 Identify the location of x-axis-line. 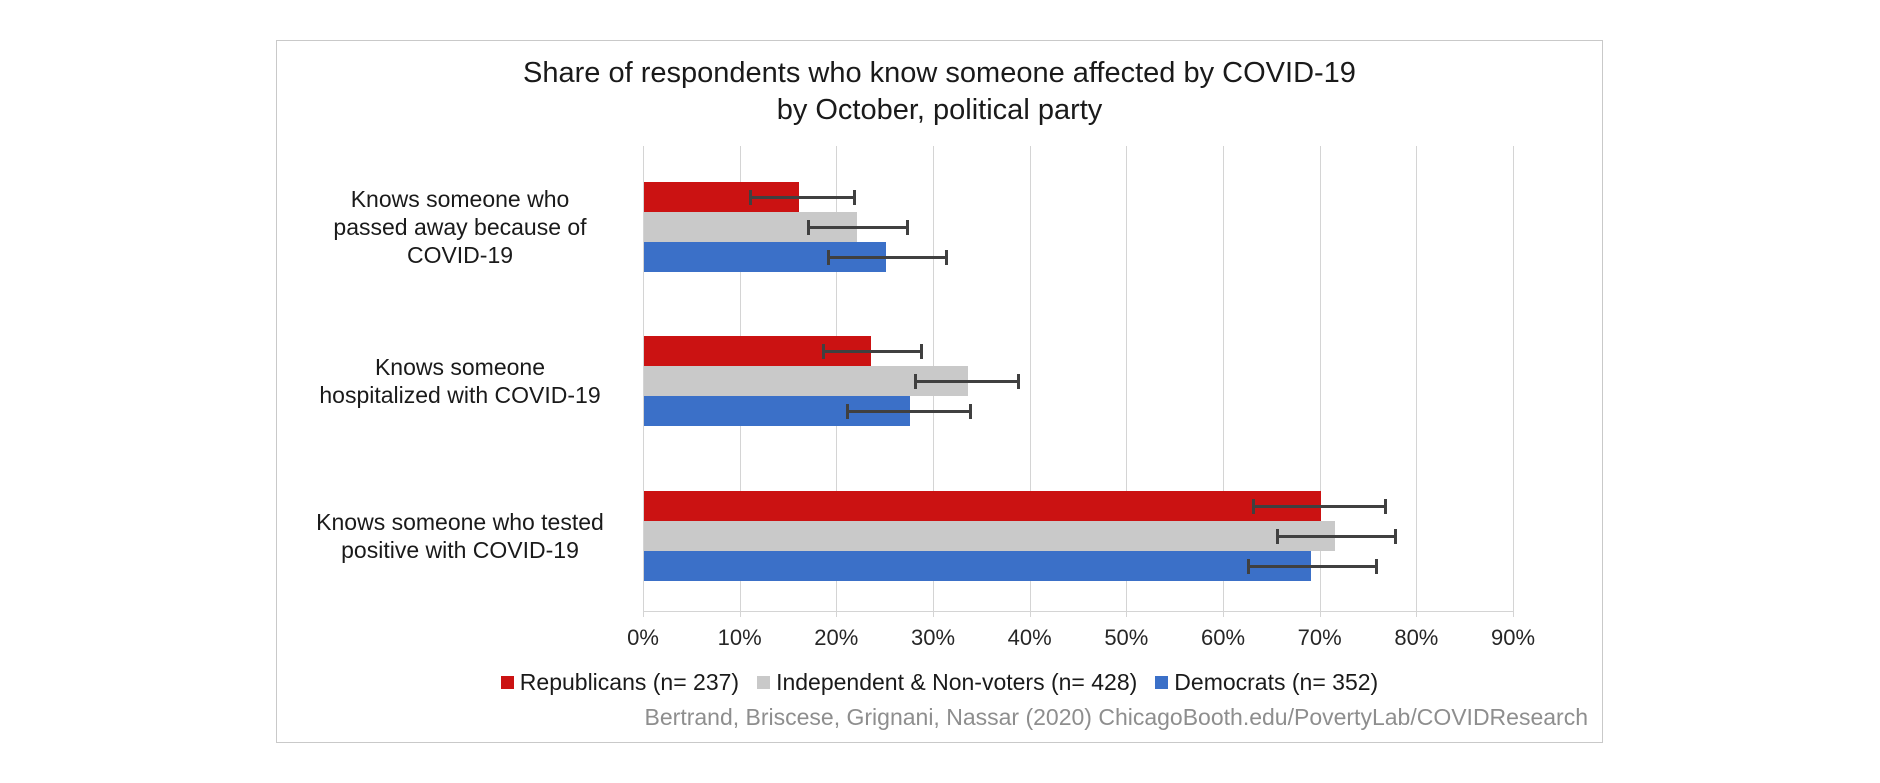
(1079, 611).